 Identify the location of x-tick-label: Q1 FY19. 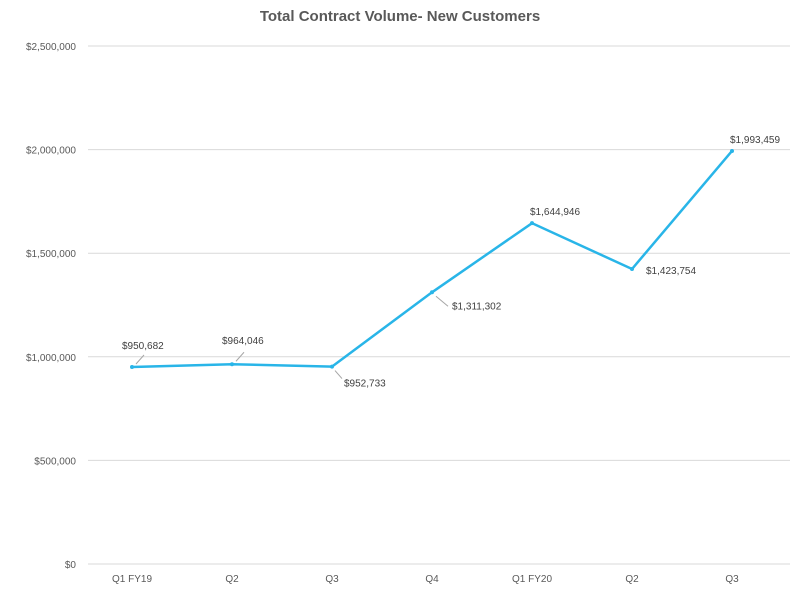
(132, 579).